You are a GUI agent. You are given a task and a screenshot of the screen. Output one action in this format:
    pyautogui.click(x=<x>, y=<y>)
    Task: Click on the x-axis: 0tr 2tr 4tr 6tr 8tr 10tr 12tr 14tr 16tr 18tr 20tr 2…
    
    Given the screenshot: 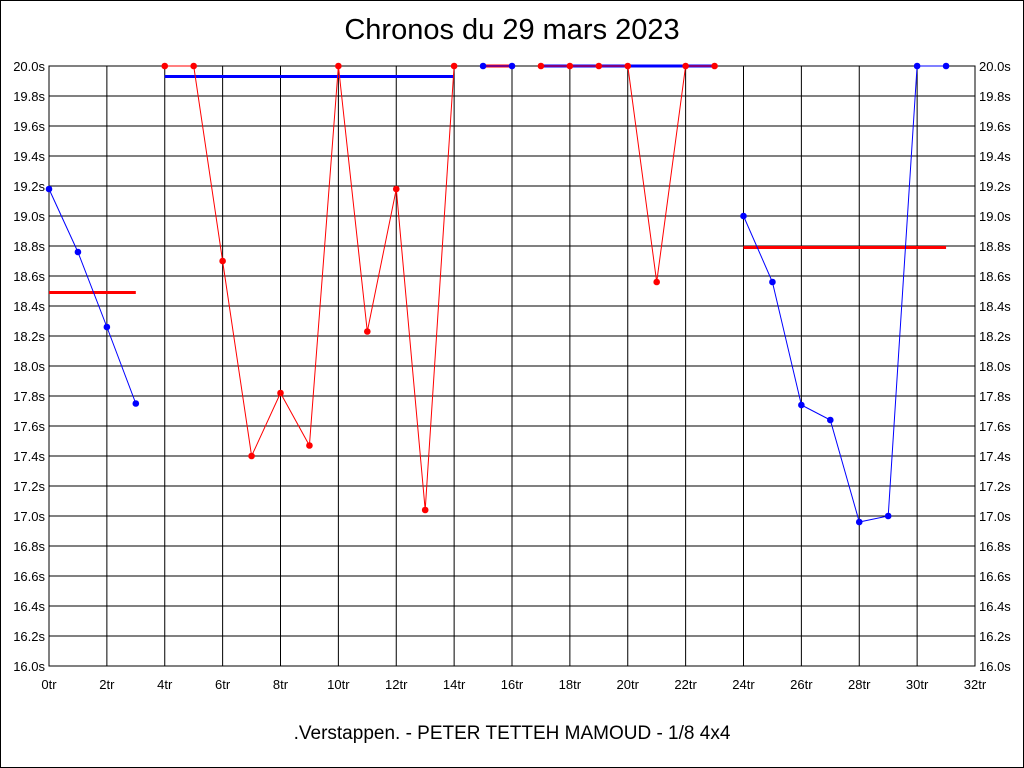 What is the action you would take?
    pyautogui.click(x=513, y=684)
    